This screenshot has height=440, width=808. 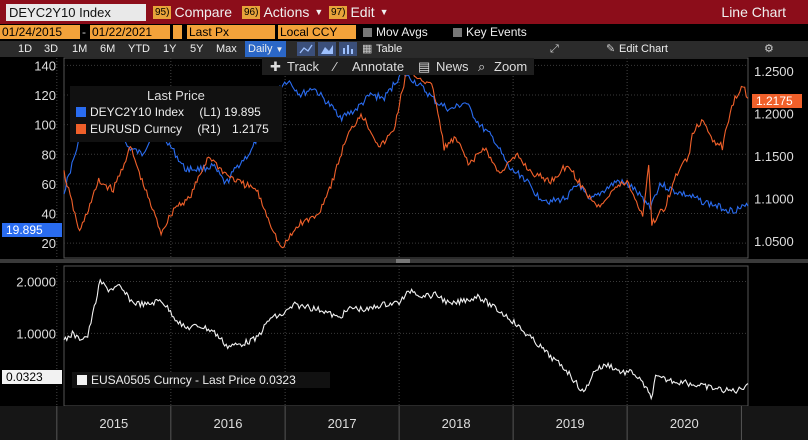 What do you see at coordinates (49, 184) in the screenshot?
I see `left-tick-label: 60` at bounding box center [49, 184].